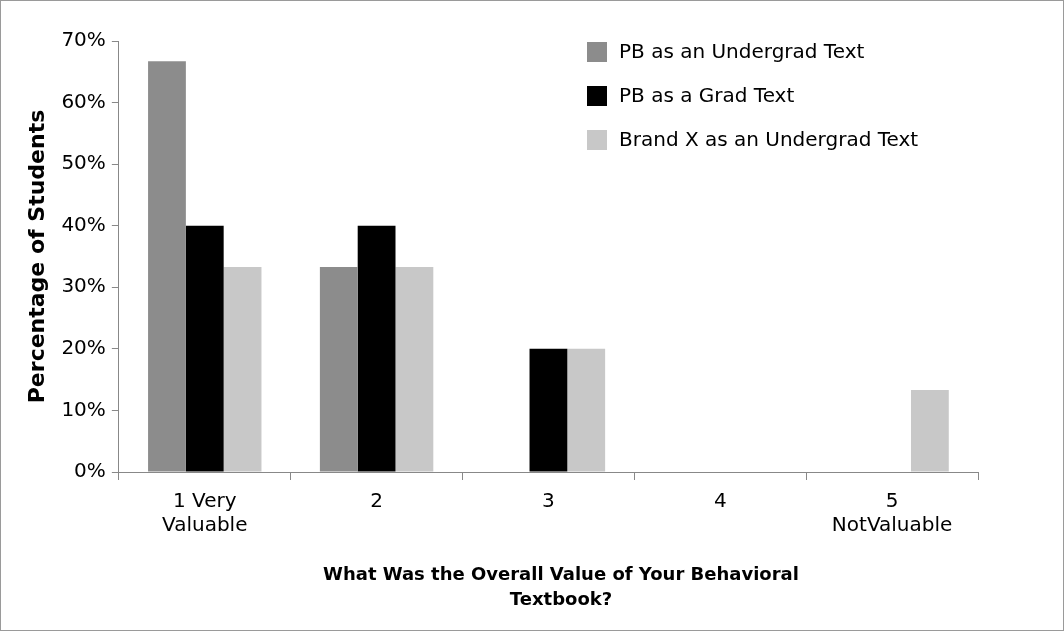 The height and width of the screenshot is (631, 1064). What do you see at coordinates (769, 139) in the screenshot?
I see `legend-label: Brand X as an Undergrad Text` at bounding box center [769, 139].